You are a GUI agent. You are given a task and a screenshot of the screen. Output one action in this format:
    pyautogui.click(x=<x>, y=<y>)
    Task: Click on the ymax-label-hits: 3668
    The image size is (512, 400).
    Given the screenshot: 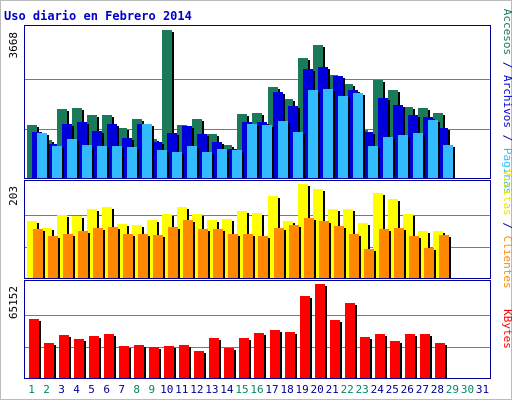 What is the action you would take?
    pyautogui.click(x=13, y=45)
    